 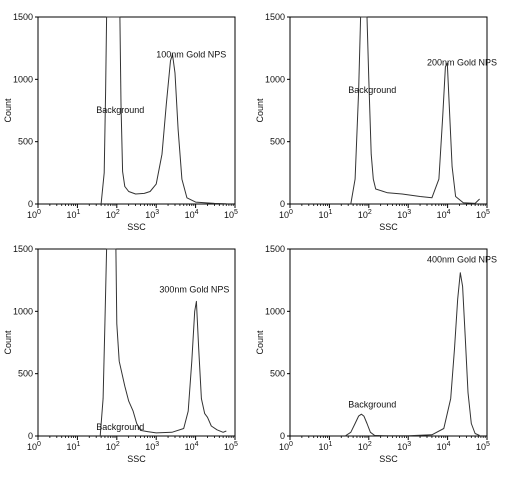 I want to click on annotation-label: 200nm Gold NPS, so click(x=462, y=63).